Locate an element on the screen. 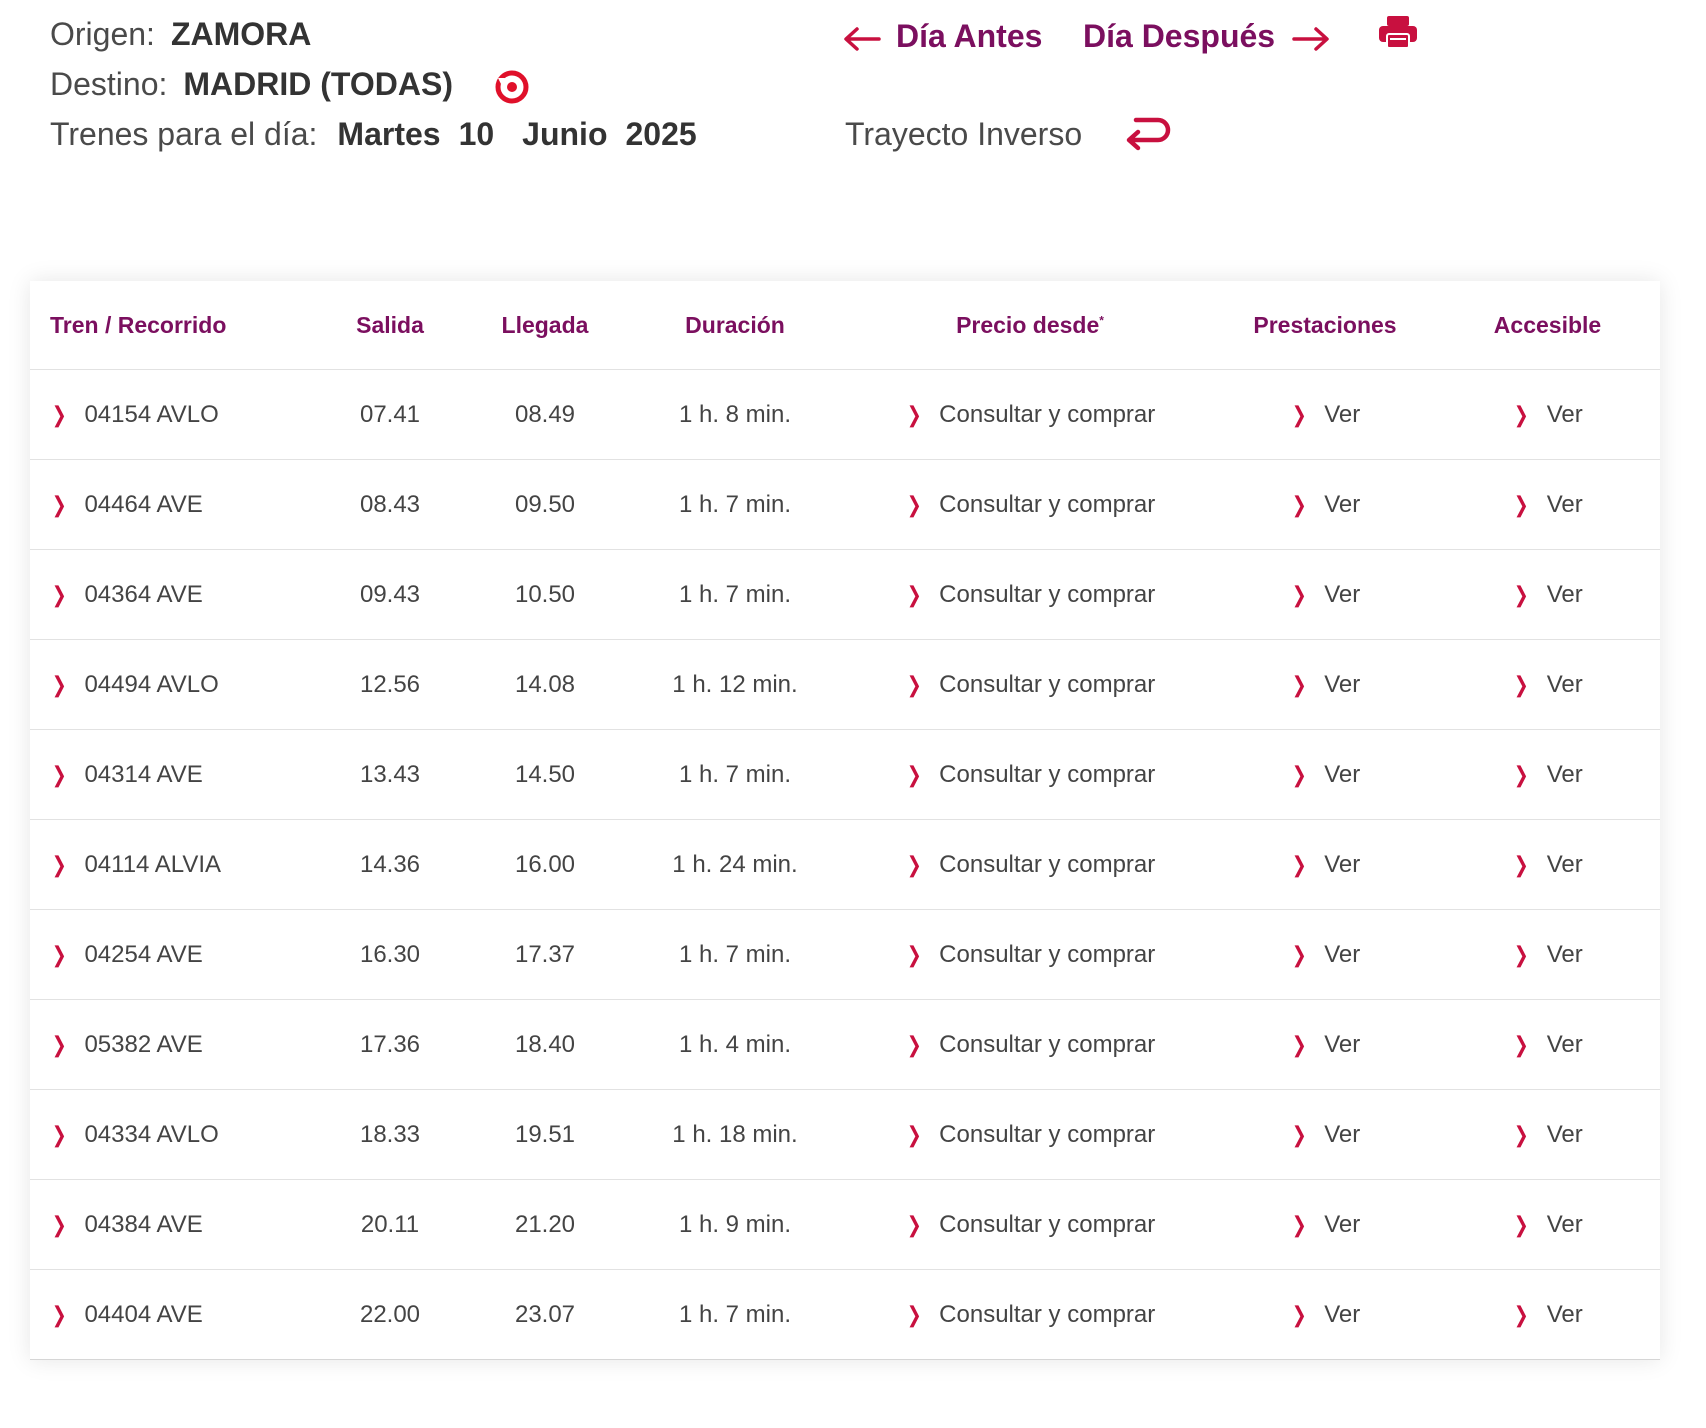  train-cell: ❯ 04364 AVE is located at coordinates (172, 594).